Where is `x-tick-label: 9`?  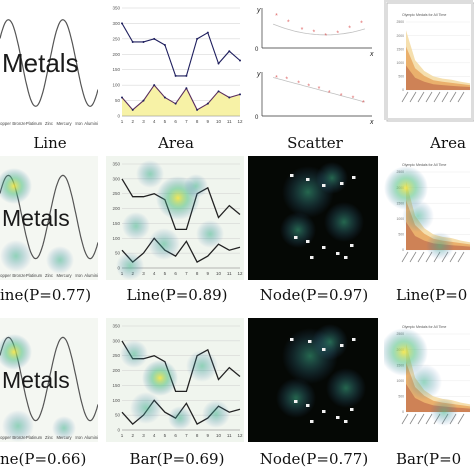
x-tick-label: 9 is located at coordinates (208, 121).